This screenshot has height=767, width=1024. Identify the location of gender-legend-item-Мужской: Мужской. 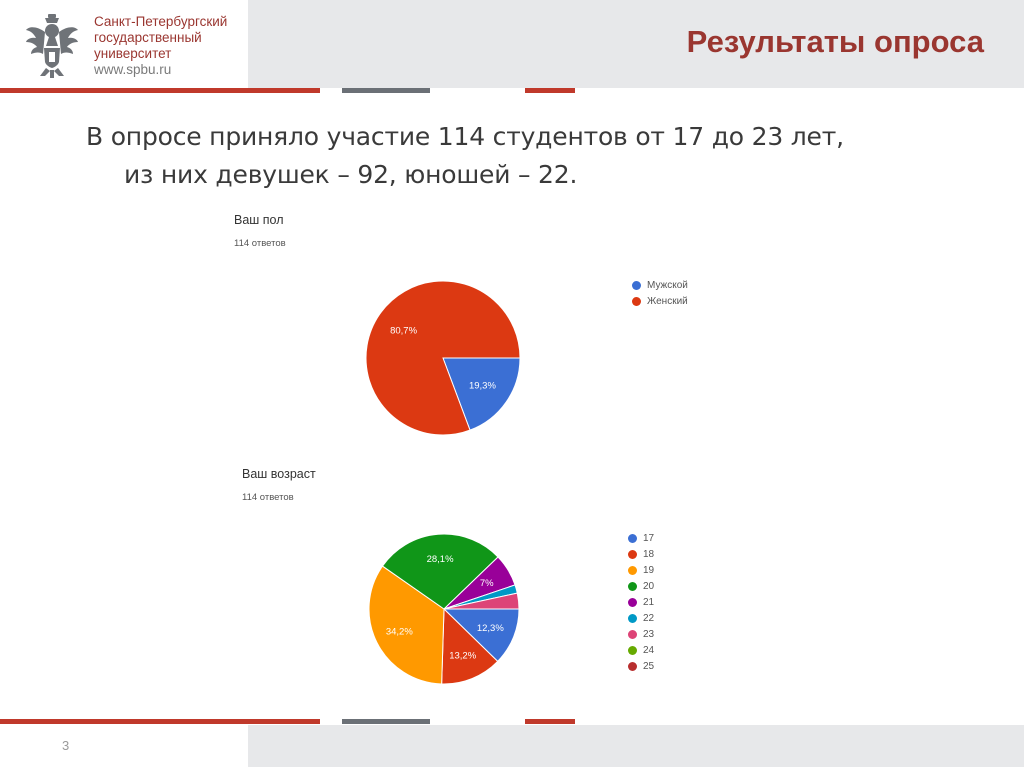
(660, 285).